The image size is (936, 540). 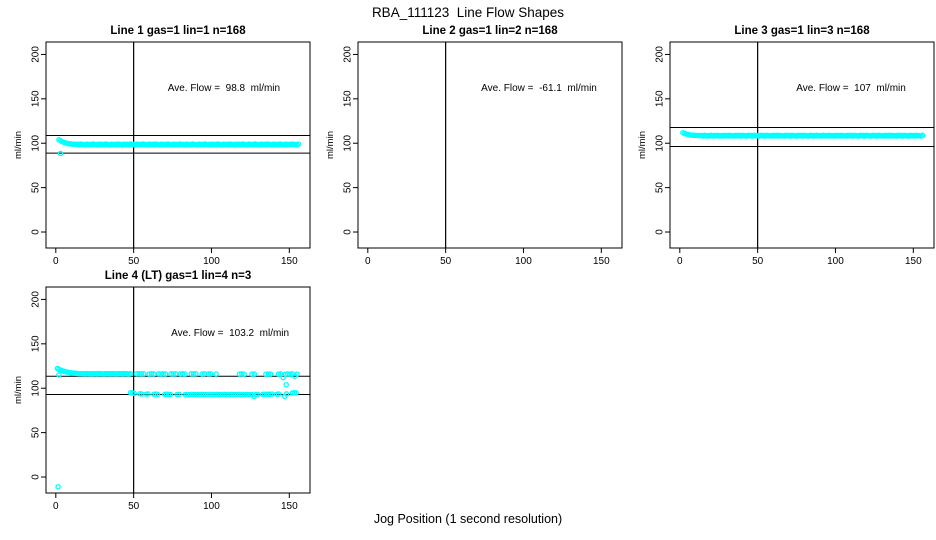 I want to click on panel-title: Line 2 gas=1 lin=2 n=168, so click(x=490, y=31).